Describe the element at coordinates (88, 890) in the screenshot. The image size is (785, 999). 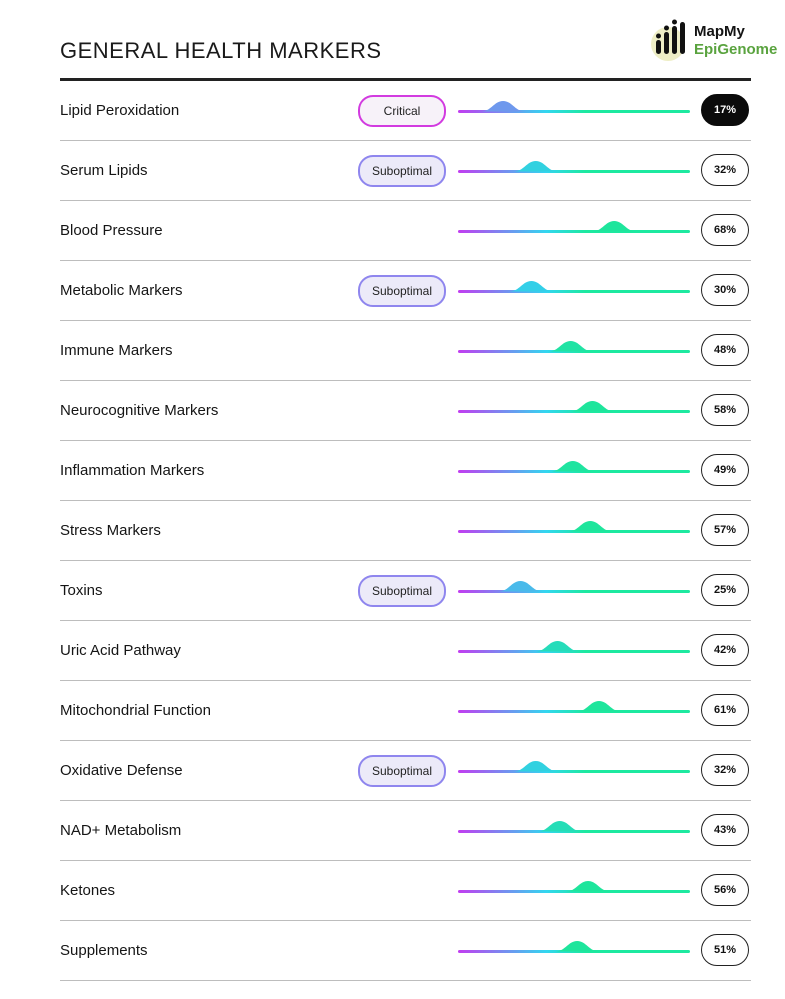
I see `marker-name: Ketones` at that location.